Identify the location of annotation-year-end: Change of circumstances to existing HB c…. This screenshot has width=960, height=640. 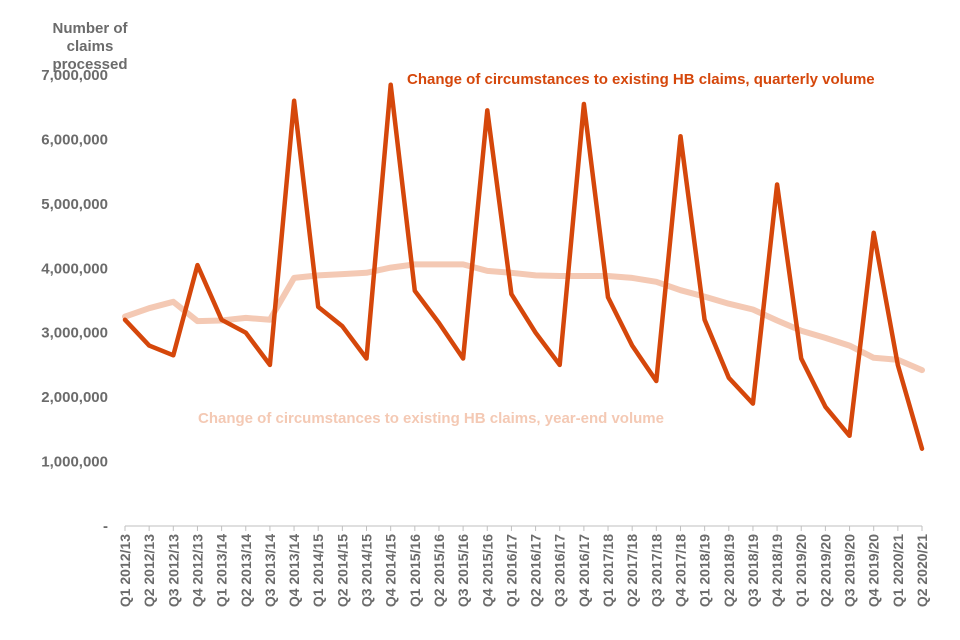
(431, 418).